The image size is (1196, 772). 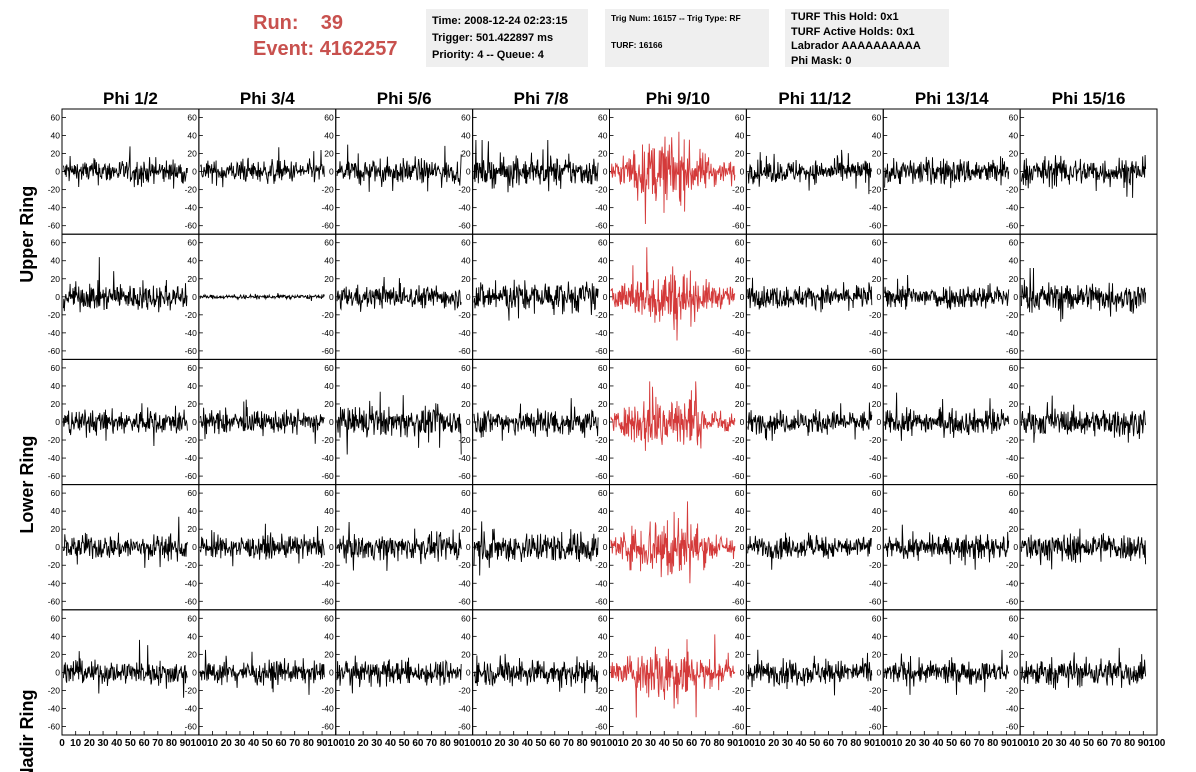 What do you see at coordinates (1089, 98) in the screenshot?
I see `column-header: Phi 15/16` at bounding box center [1089, 98].